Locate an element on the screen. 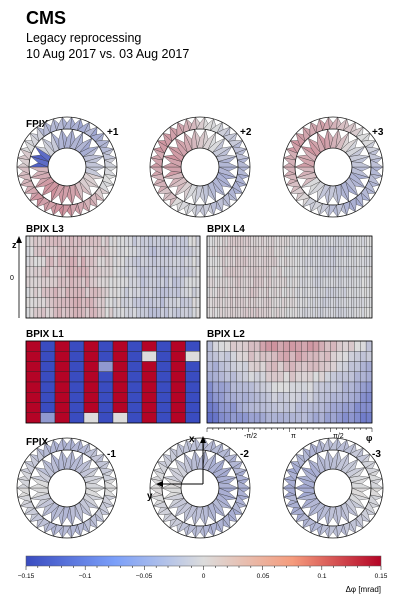 This screenshot has height=601, width=407. colorbar-ticks is located at coordinates (203, 568).